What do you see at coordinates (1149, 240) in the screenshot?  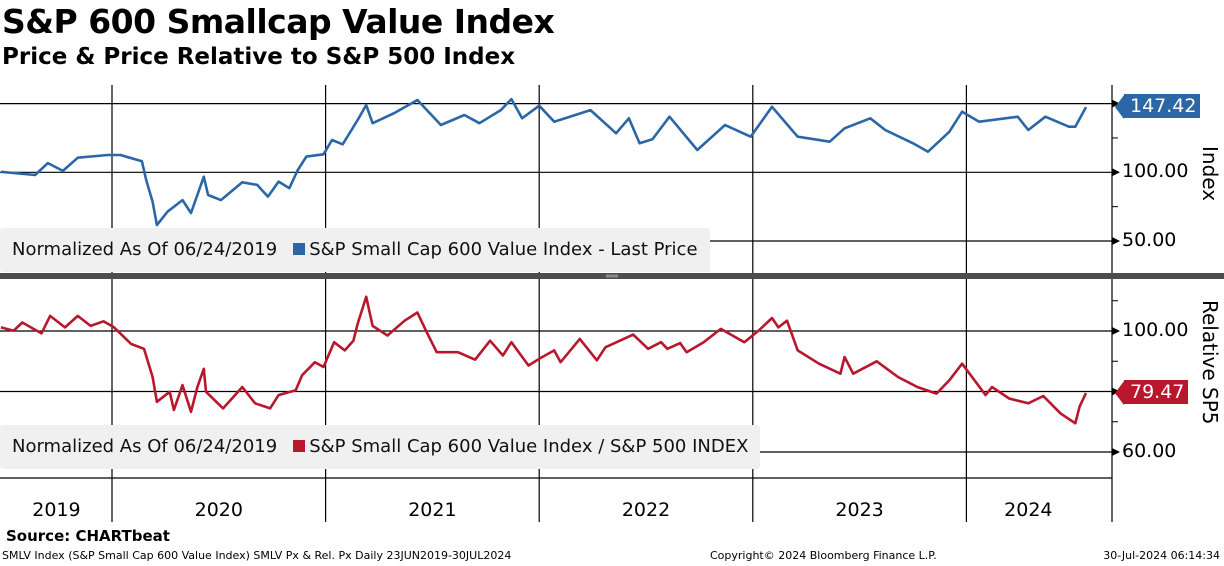 I see `y-tick-label-top-50: 50.00` at bounding box center [1149, 240].